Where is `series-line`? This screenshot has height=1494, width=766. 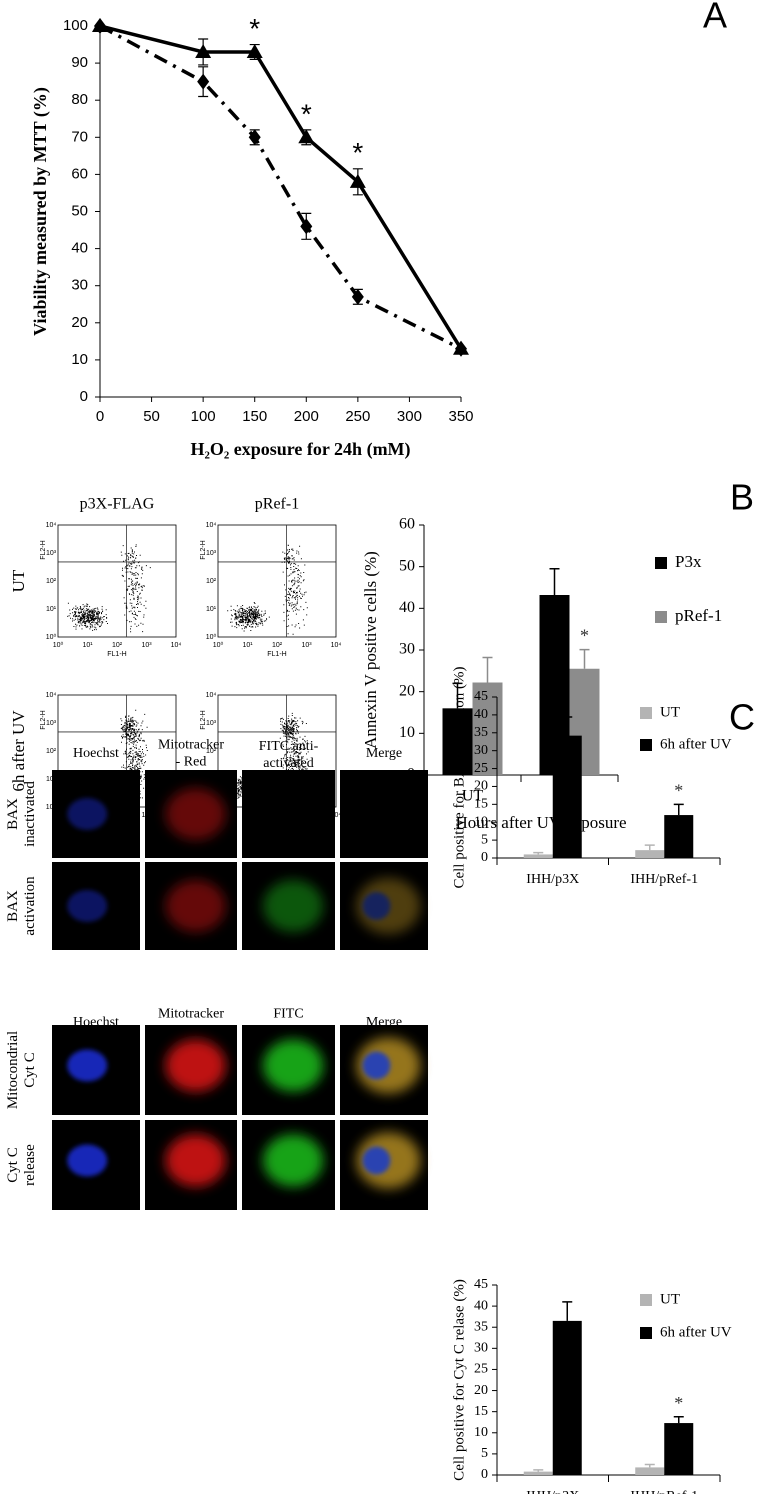 series-line is located at coordinates (280, 187).